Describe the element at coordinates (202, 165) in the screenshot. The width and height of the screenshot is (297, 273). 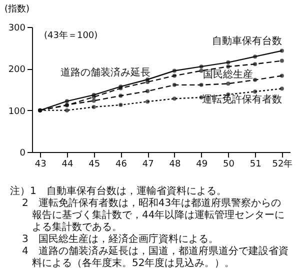
I see `x-tick-label: 49` at that location.